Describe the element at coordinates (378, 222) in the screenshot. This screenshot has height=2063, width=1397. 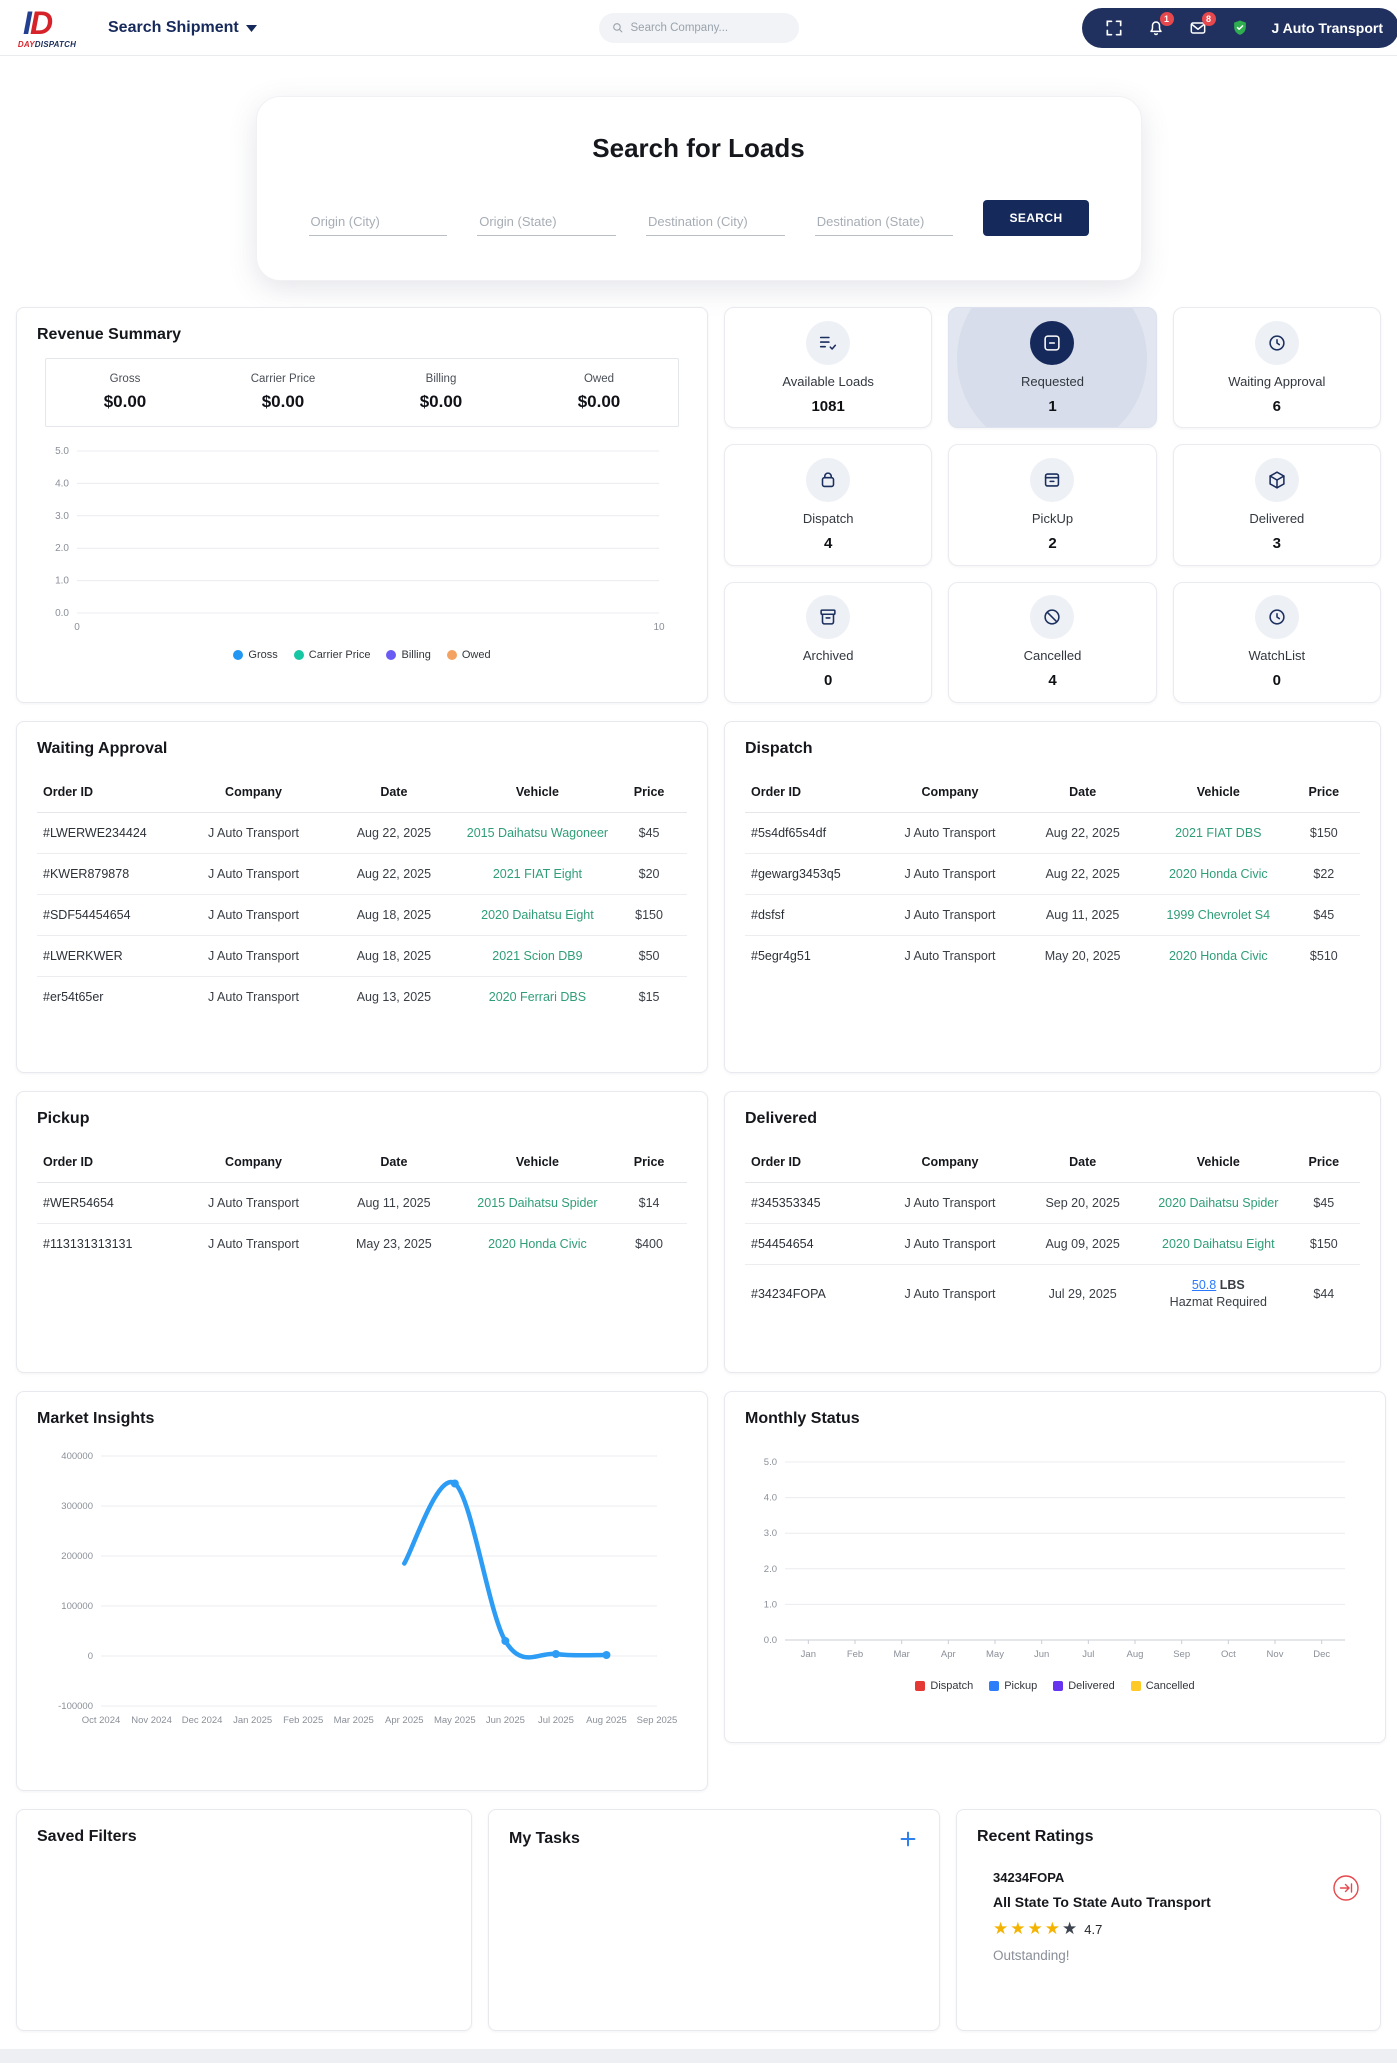
I see `origin-city-input` at that location.